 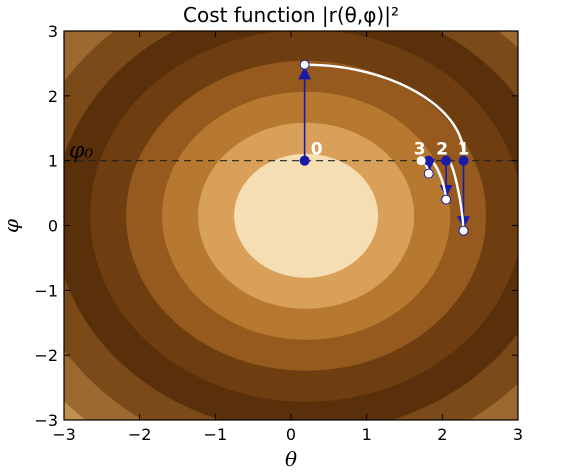 I want to click on step-label-1: 1, so click(x=464, y=150).